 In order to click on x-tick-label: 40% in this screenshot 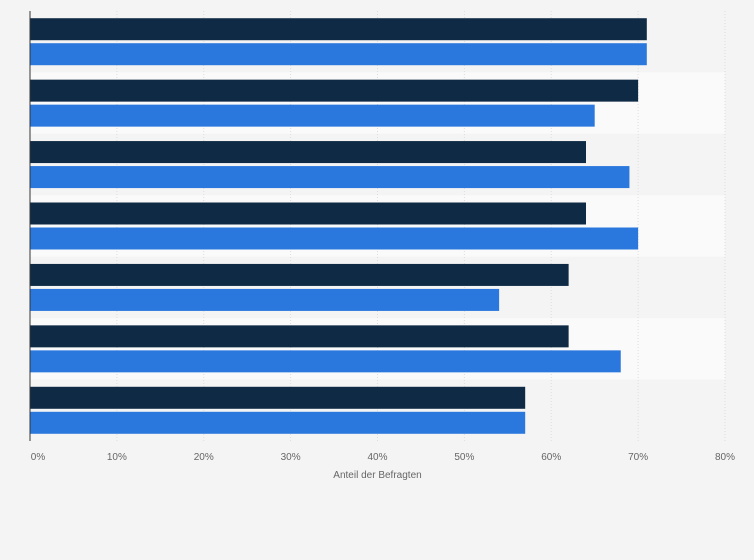, I will do `click(377, 457)`.